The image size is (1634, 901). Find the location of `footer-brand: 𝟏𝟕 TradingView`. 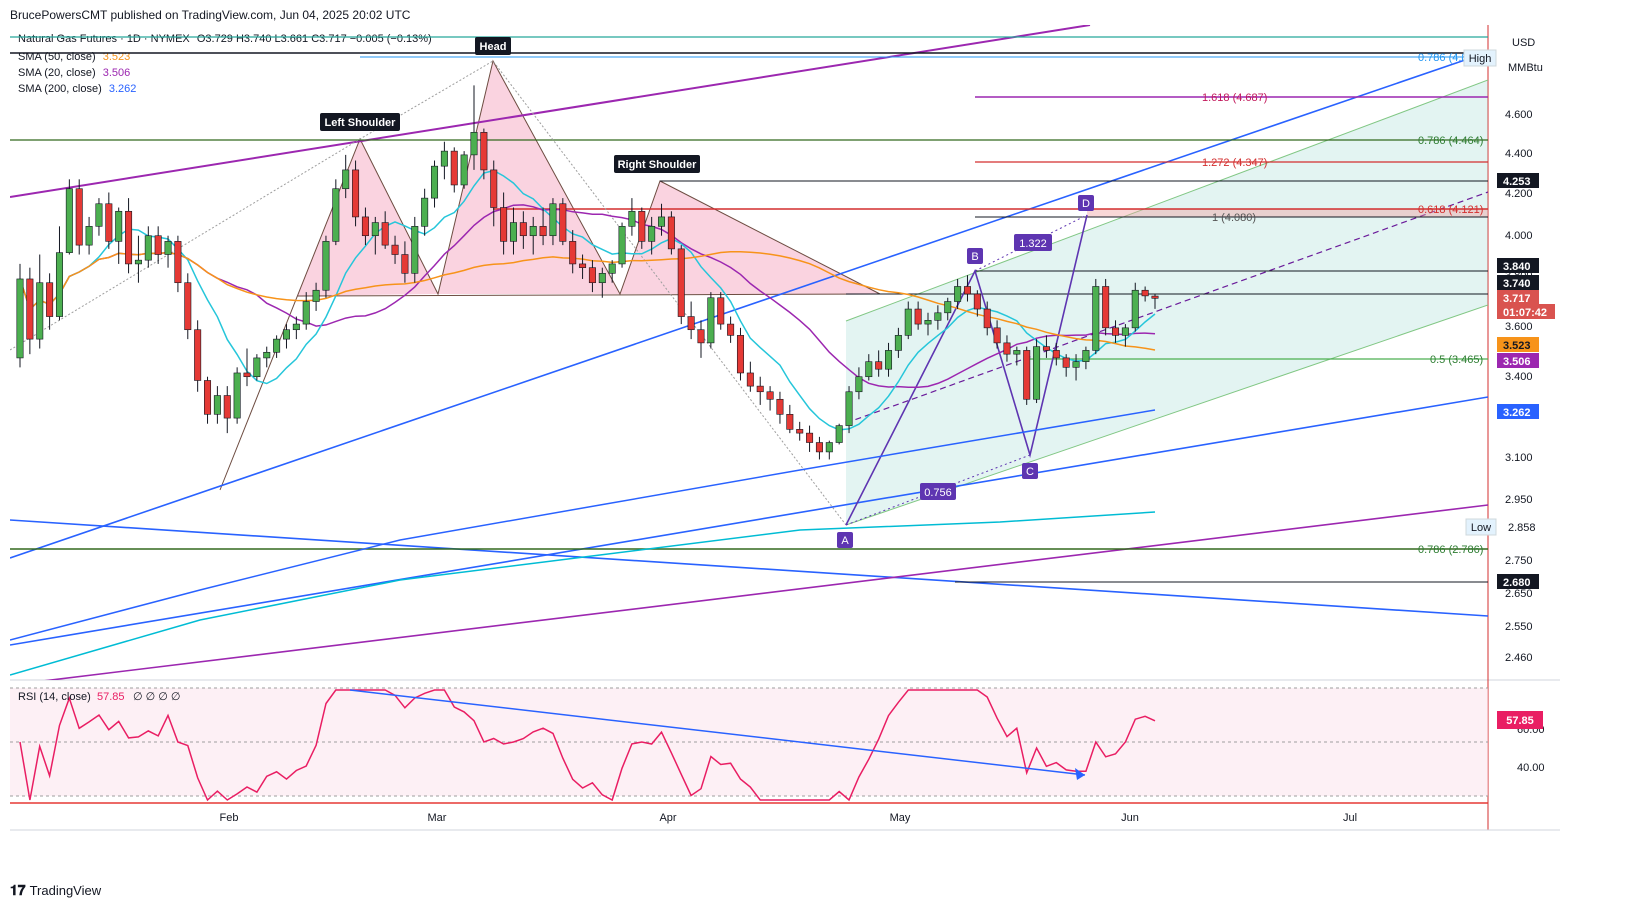

footer-brand: 𝟏𝟕 TradingView is located at coordinates (55, 890).